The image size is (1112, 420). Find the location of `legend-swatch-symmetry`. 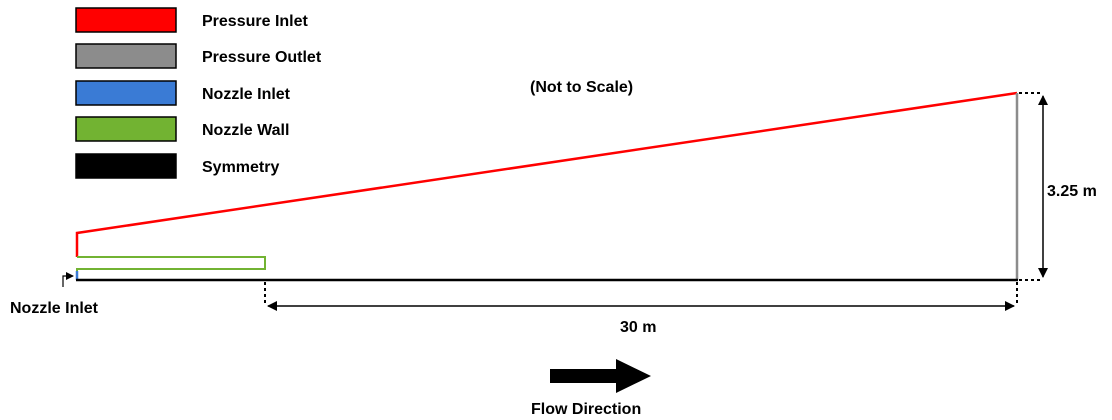

legend-swatch-symmetry is located at coordinates (126, 166).